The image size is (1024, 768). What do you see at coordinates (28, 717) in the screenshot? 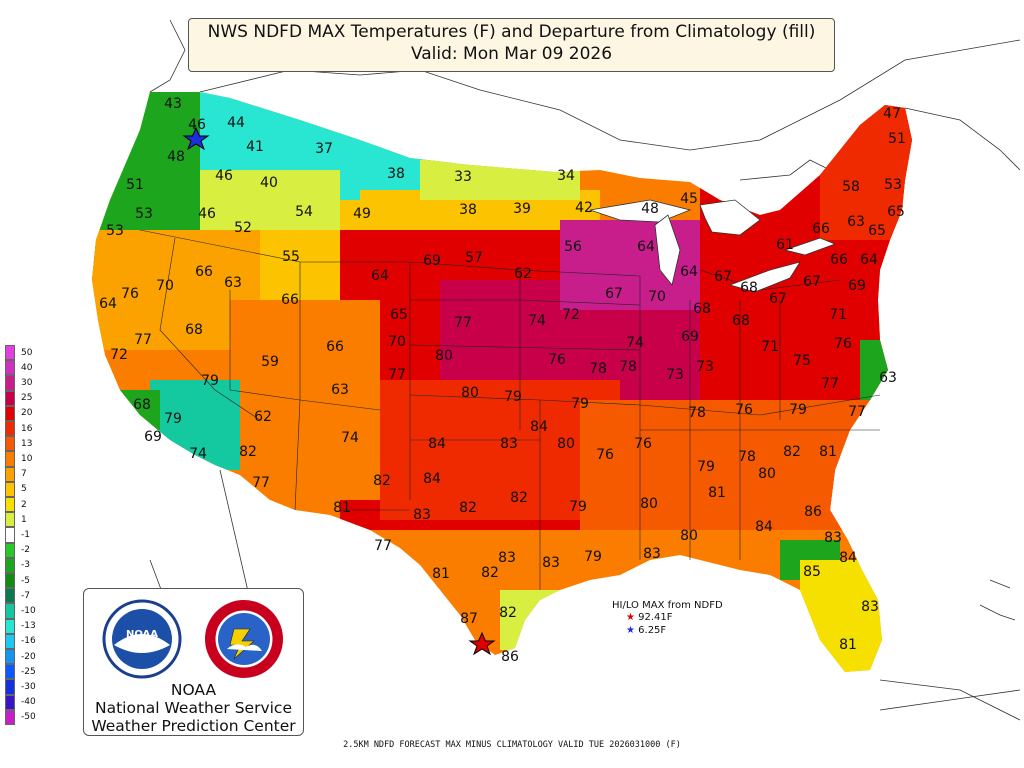
I see `legend-label: -50` at bounding box center [28, 717].